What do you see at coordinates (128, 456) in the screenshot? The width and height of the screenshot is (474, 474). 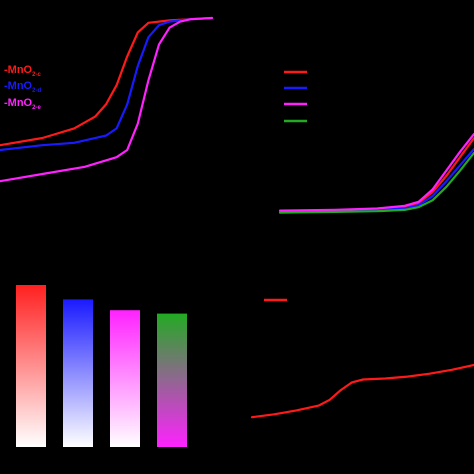 I see `p2-xtick-2: α-MnO2-e` at bounding box center [128, 456].